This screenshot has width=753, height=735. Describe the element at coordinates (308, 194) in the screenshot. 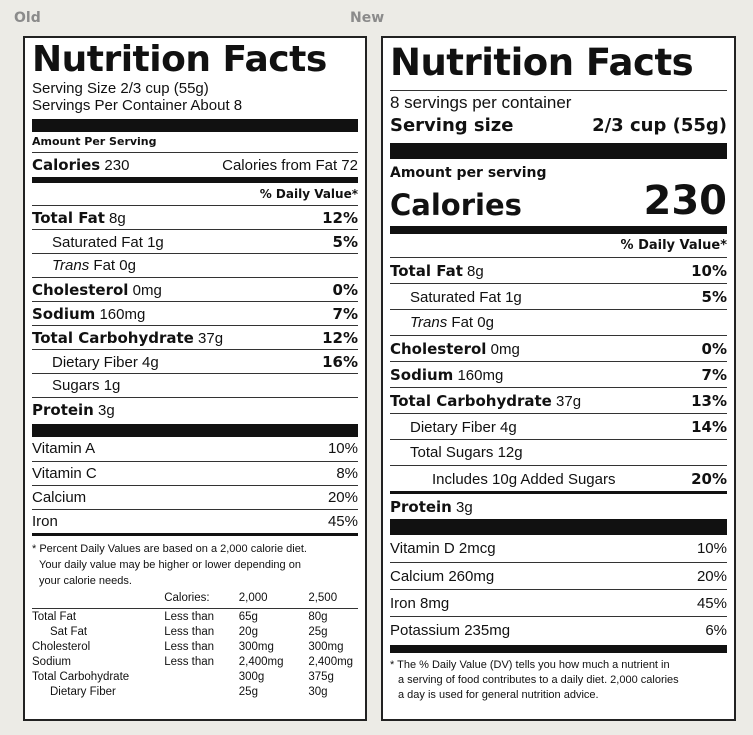

I see `old-daily-value-header: % Daily Value*` at that location.